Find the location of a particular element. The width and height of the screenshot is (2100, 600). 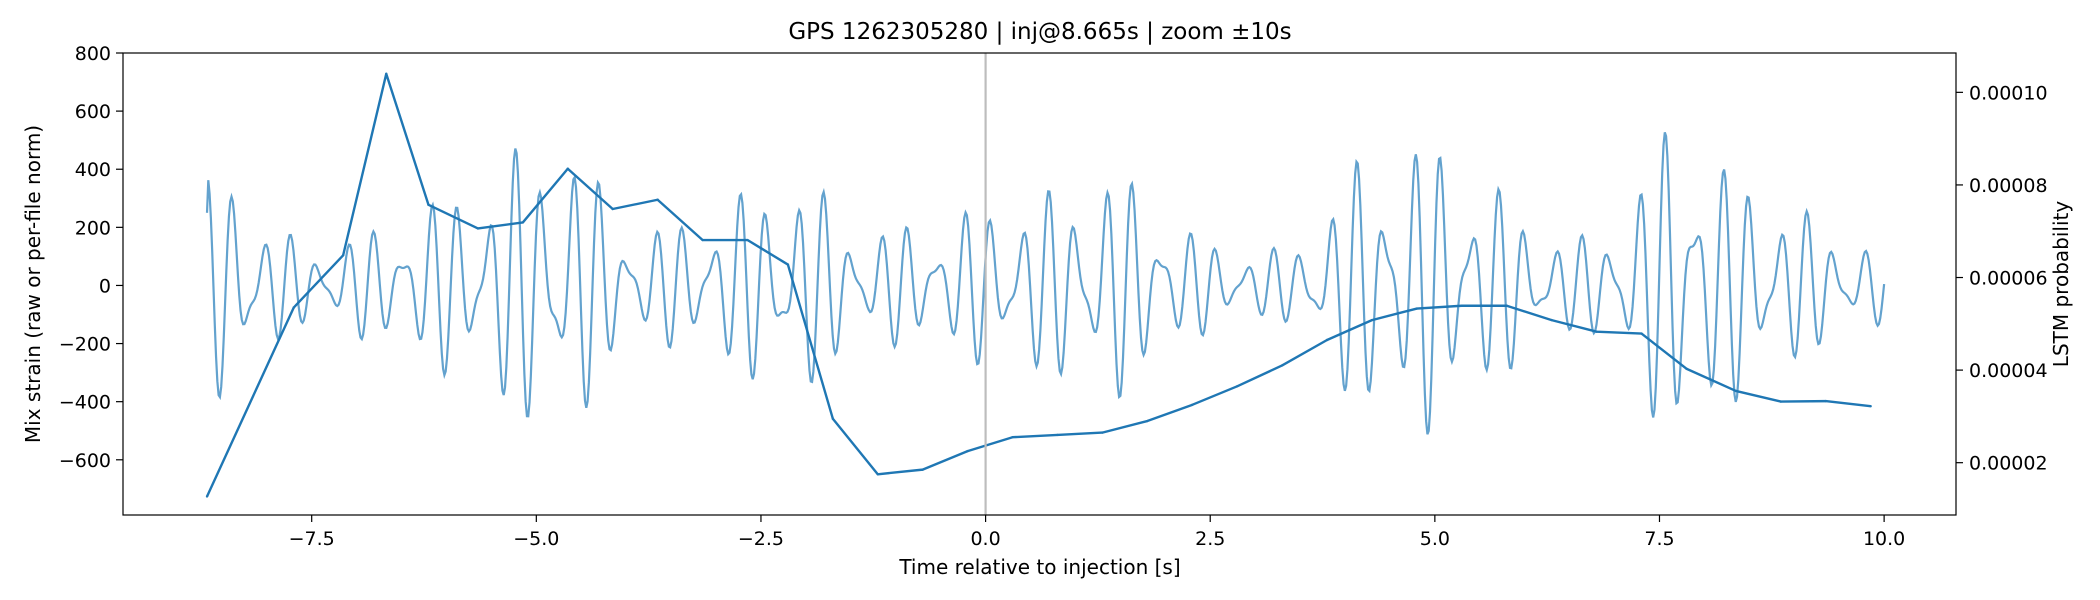

x-axis-ticks: −7.5 −5.0 −2.5 0.0 2.5 5.0 7.5 10.0 is located at coordinates (1097, 532).